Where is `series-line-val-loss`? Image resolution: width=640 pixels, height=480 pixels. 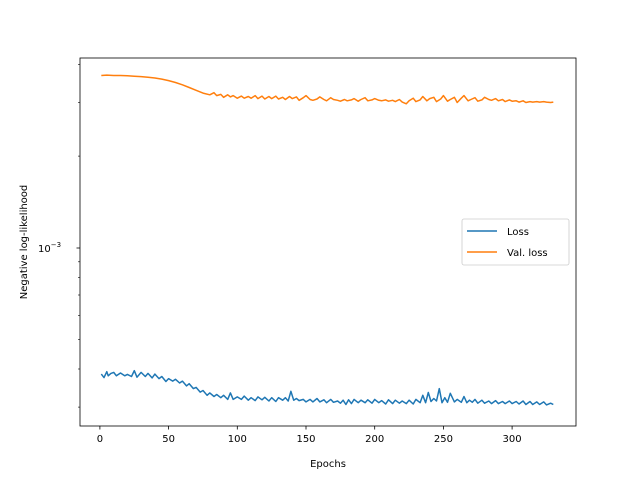 series-line-val-loss is located at coordinates (327, 89).